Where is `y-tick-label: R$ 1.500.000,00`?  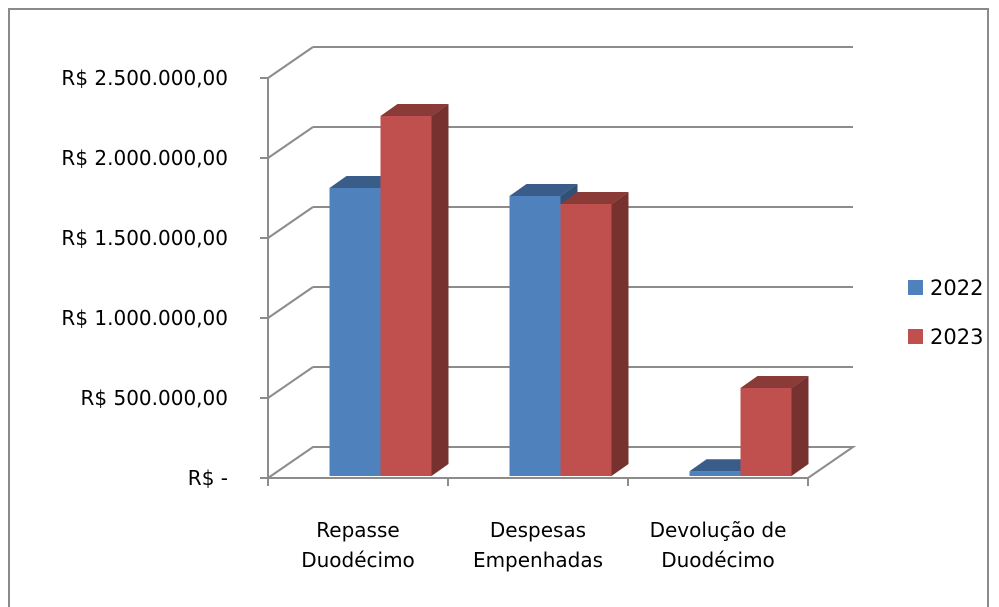
y-tick-label: R$ 1.500.000,00 is located at coordinates (144, 238).